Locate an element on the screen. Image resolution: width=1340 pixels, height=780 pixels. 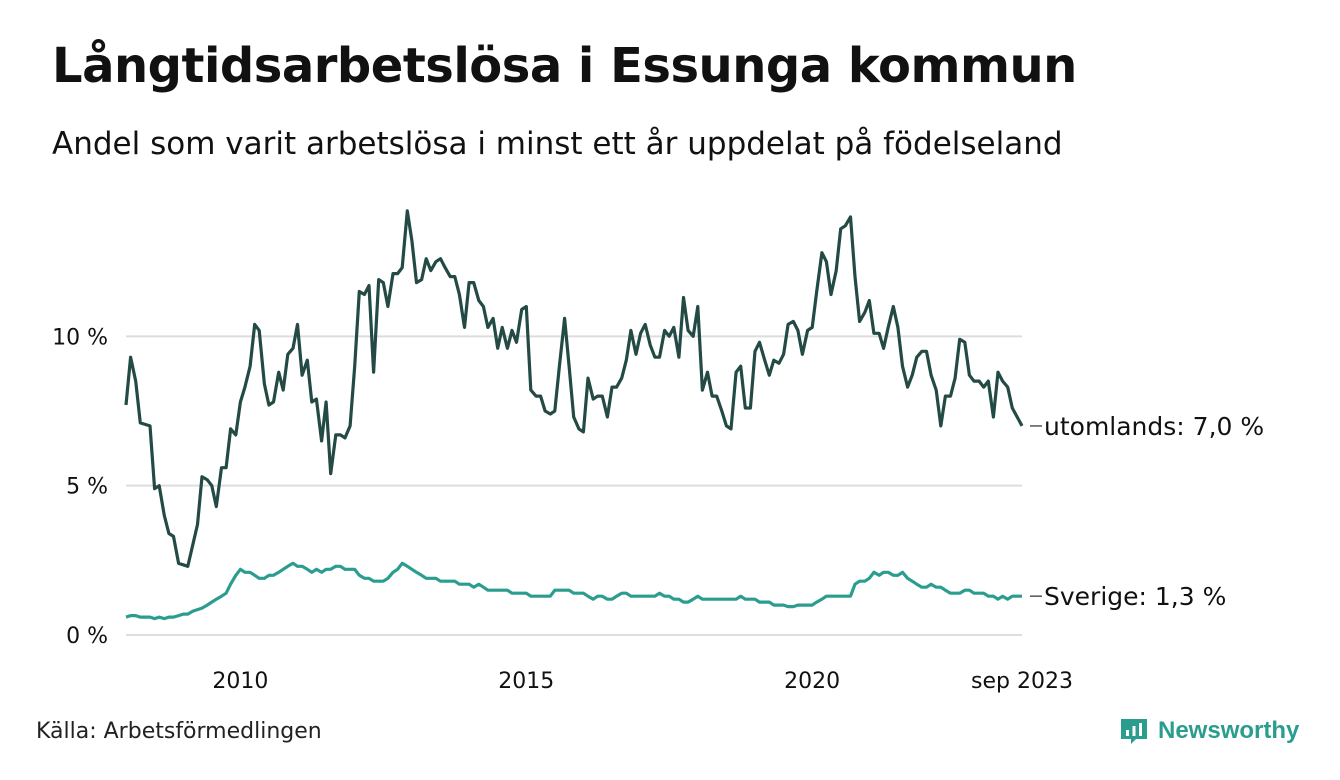
series-line-sverige is located at coordinates (573, 591).